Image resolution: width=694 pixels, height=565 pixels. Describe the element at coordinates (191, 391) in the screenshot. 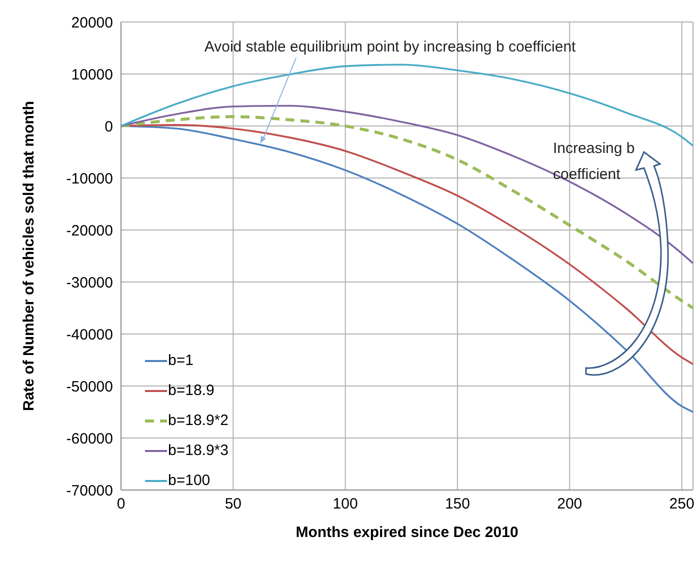

I see `legend-label: b=18.9` at that location.